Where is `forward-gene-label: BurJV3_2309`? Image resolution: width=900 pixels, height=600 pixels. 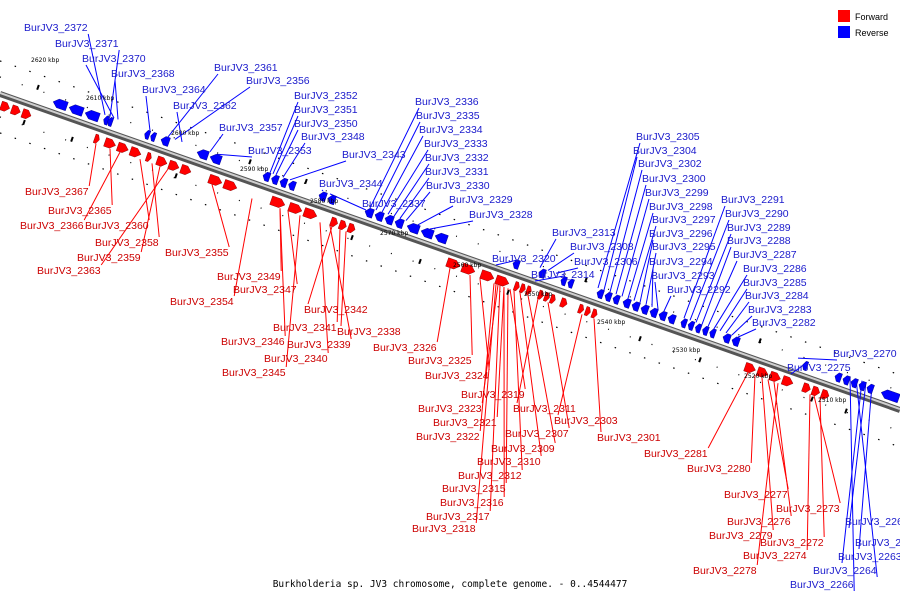 forward-gene-label: BurJV3_2309 is located at coordinates (523, 449).